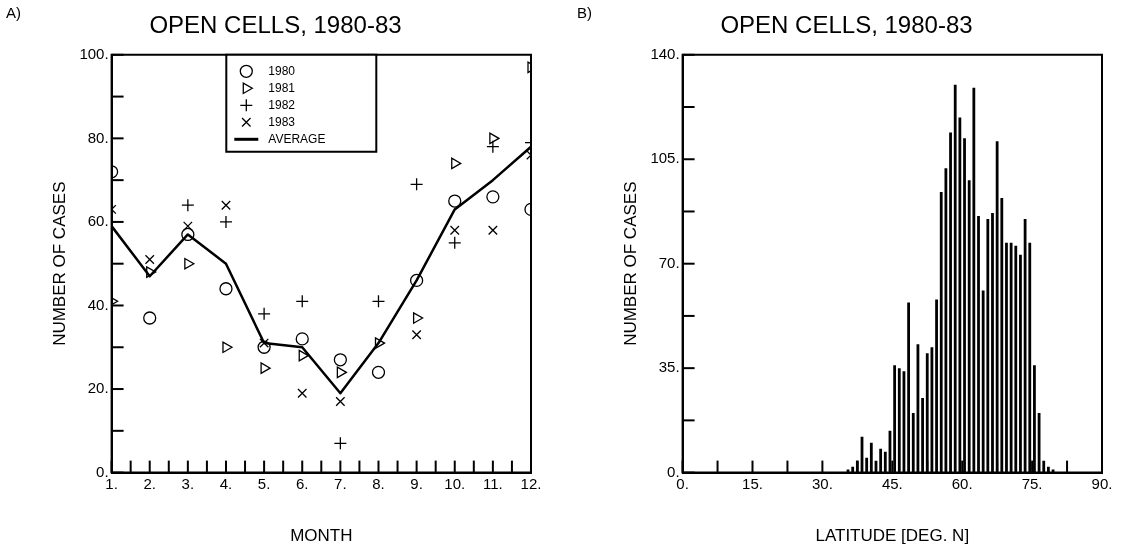 This screenshot has height=557, width=1142. What do you see at coordinates (98, 221) in the screenshot?
I see `y-tick-label: 60.` at bounding box center [98, 221].